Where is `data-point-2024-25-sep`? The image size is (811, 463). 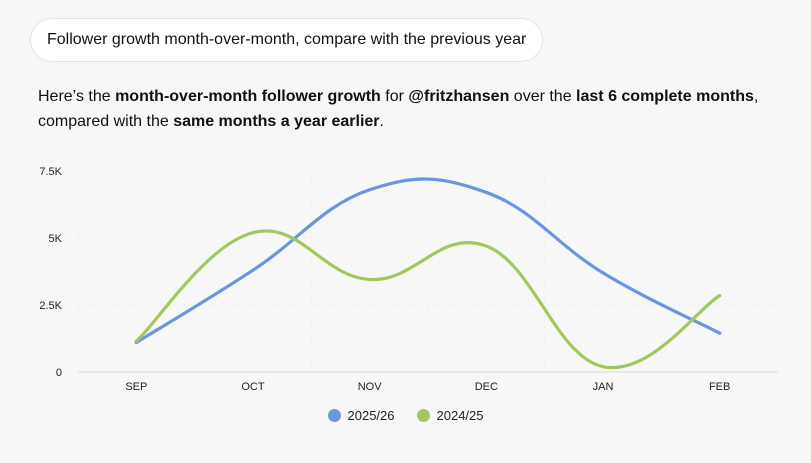
data-point-2024-25-sep is located at coordinates (136, 341).